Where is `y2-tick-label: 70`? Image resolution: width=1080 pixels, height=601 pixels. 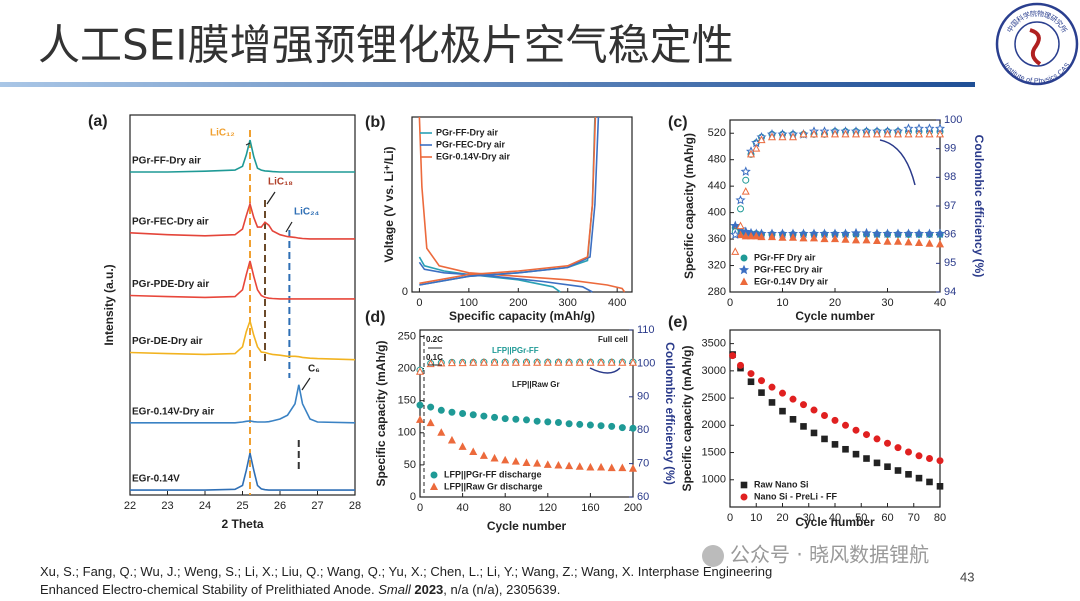
y2-tick-label: 70 is located at coordinates (643, 464).